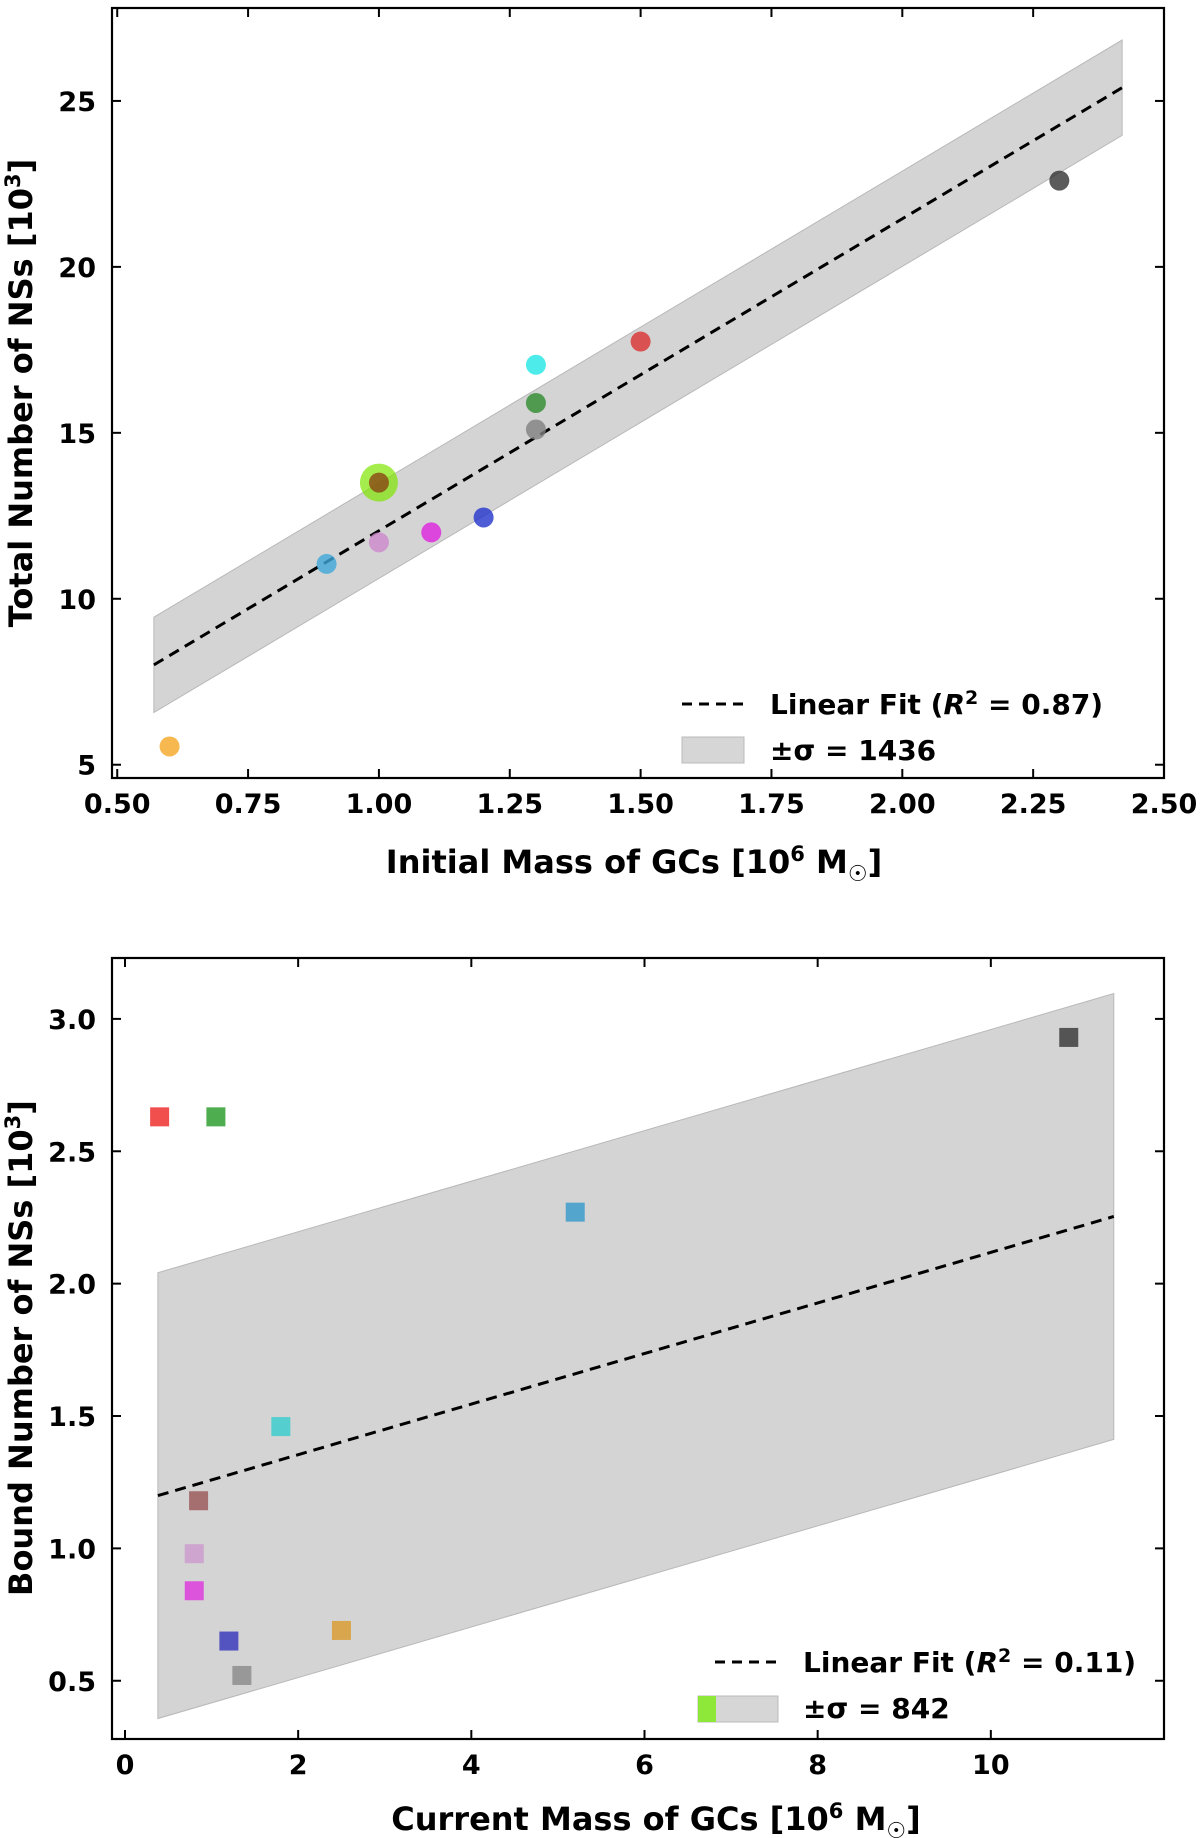 This screenshot has height=1838, width=1200. What do you see at coordinates (969, 1662) in the screenshot?
I see `legend-fit-label: Linear Fit (R2 = 0.11)` at bounding box center [969, 1662].